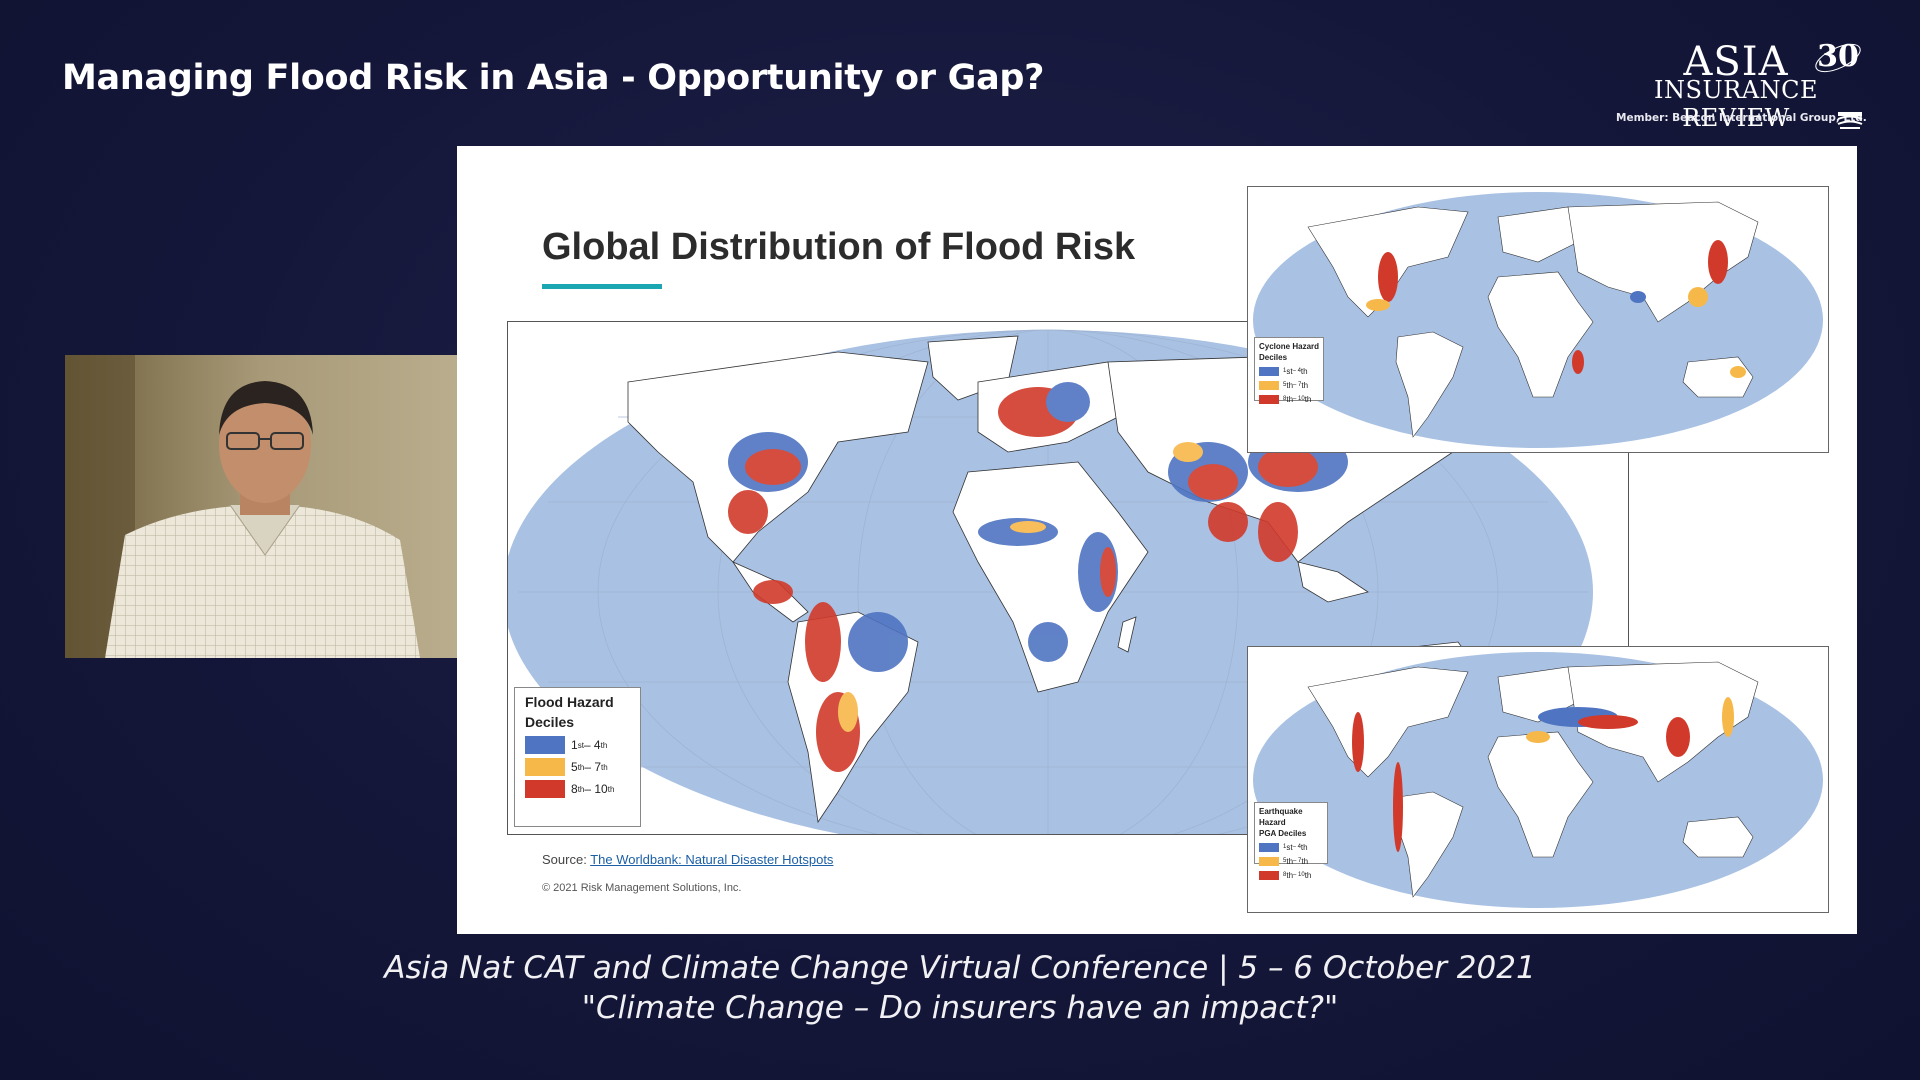 The width and height of the screenshot is (1920, 1080). I want to click on title-underline, so click(602, 286).